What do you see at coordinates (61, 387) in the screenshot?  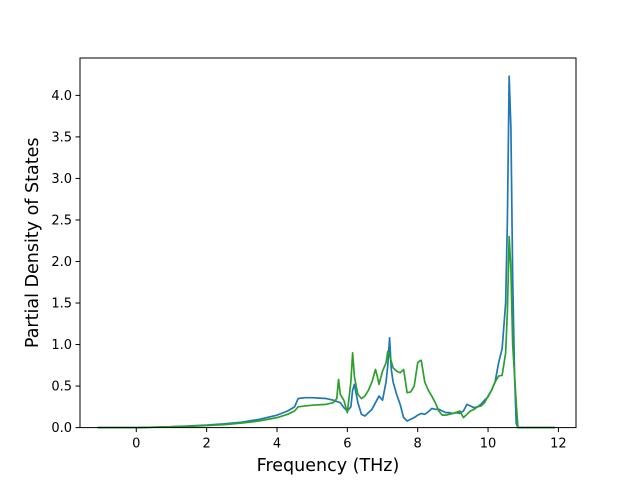 I see `y-tick-label: 0.5` at bounding box center [61, 387].